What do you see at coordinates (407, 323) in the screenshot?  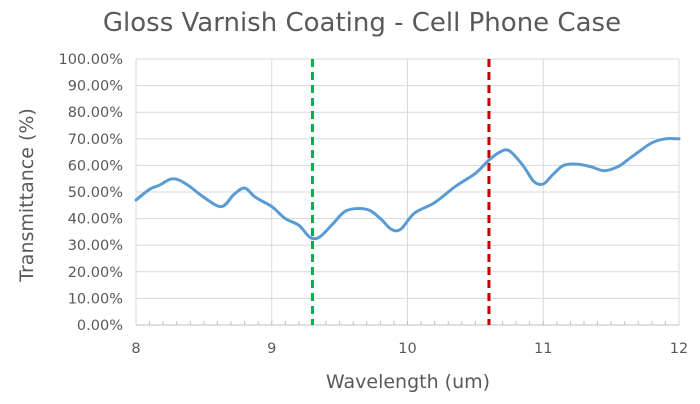 I see `x-minor-ticks` at bounding box center [407, 323].